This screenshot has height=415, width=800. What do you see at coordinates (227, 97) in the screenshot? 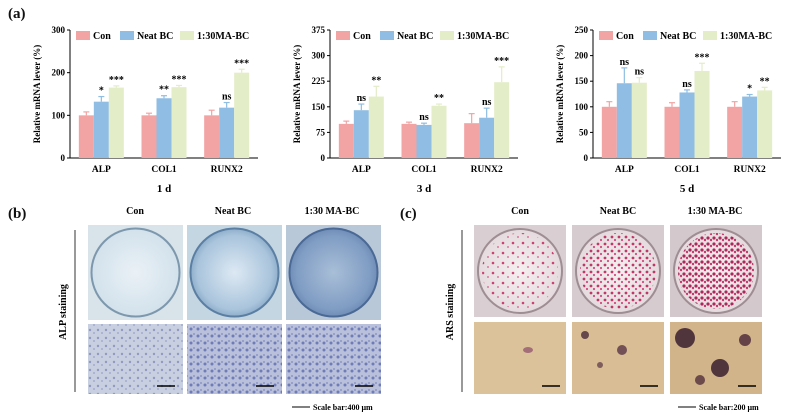
I see `chart-1-annotation-4: ns` at bounding box center [227, 97].